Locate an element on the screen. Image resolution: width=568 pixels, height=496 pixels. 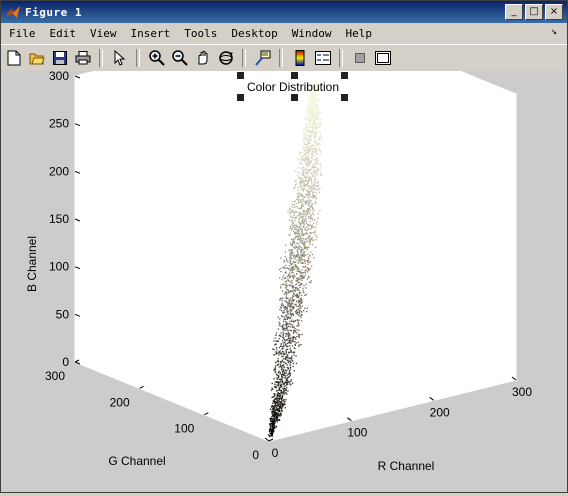
hide-plot-tools-button is located at coordinates (360, 58).